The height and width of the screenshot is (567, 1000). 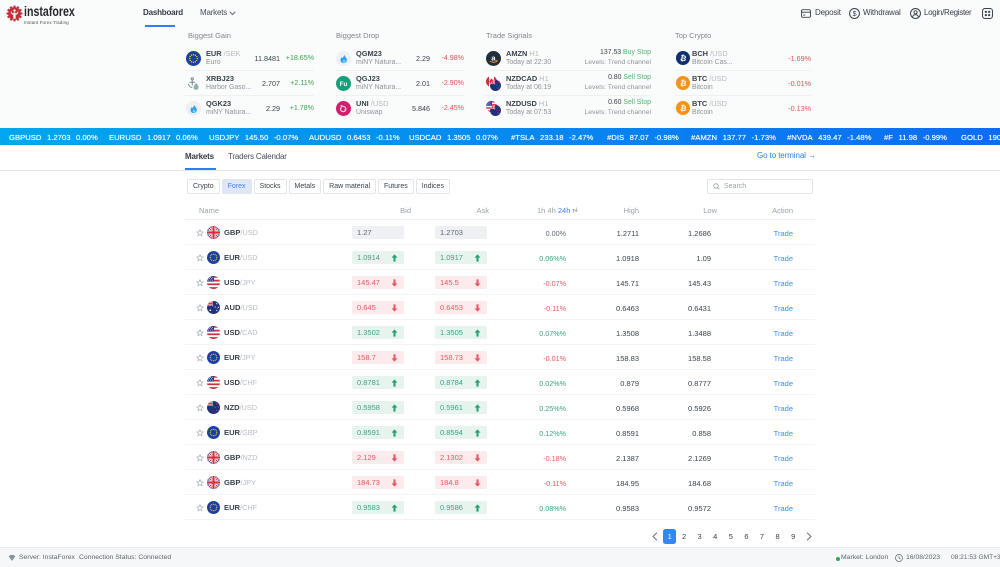 I want to click on svg-text: a, so click(x=493, y=57).